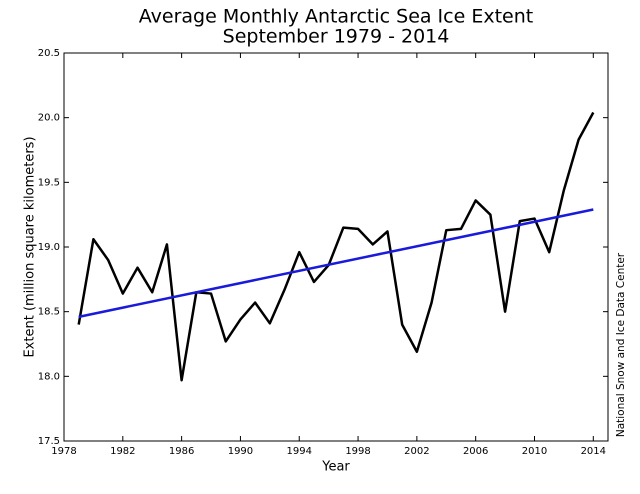 The width and height of the screenshot is (640, 494). What do you see at coordinates (621, 344) in the screenshot?
I see `source-note: National Snow and Ice Data Center` at bounding box center [621, 344].